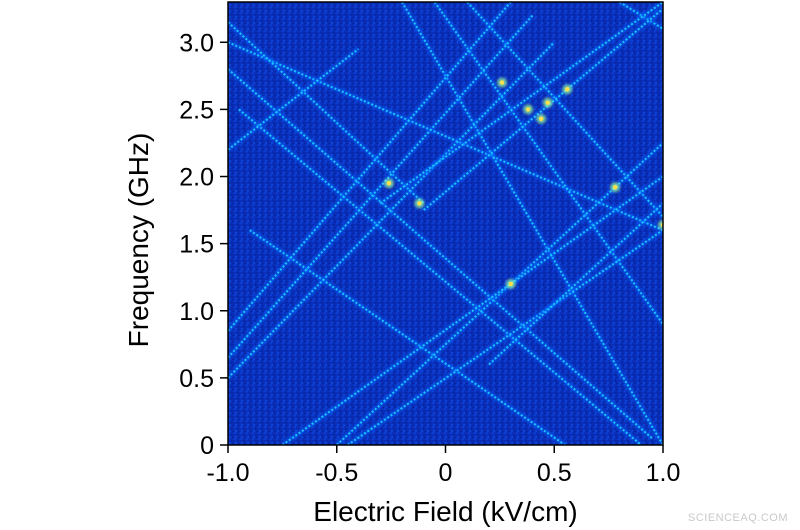  Describe the element at coordinates (446, 473) in the screenshot. I see `x-tick-label: 0` at that location.